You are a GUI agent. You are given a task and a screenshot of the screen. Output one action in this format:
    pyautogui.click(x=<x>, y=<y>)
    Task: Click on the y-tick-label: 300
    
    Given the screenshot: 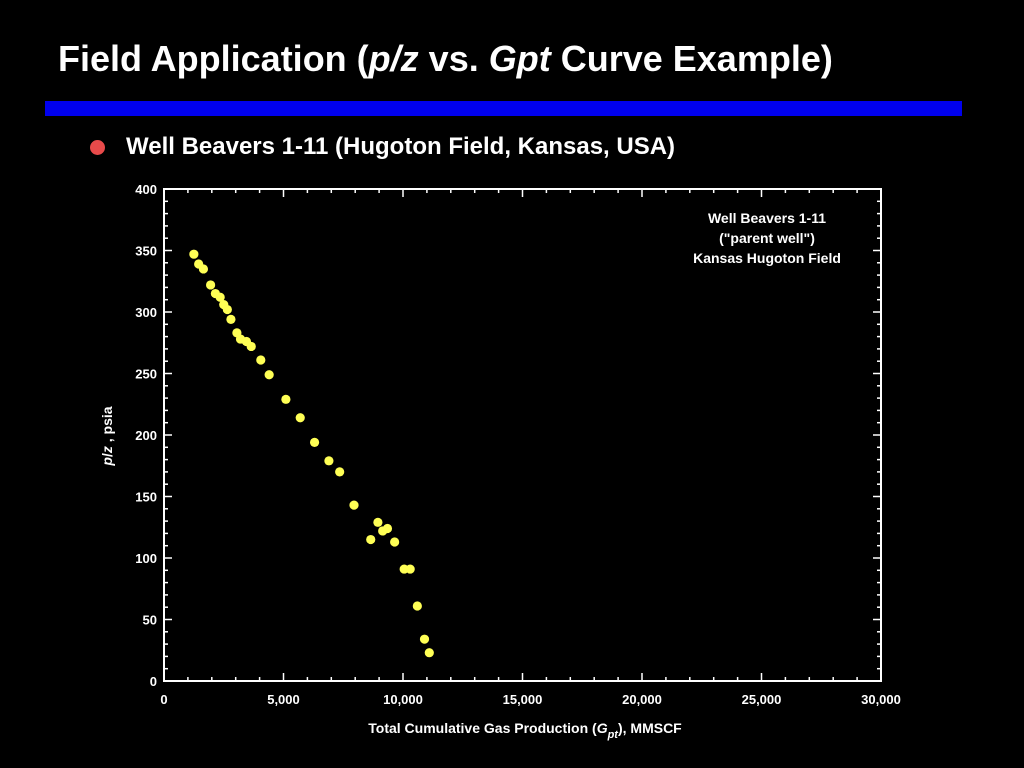 What is the action you would take?
    pyautogui.click(x=146, y=312)
    